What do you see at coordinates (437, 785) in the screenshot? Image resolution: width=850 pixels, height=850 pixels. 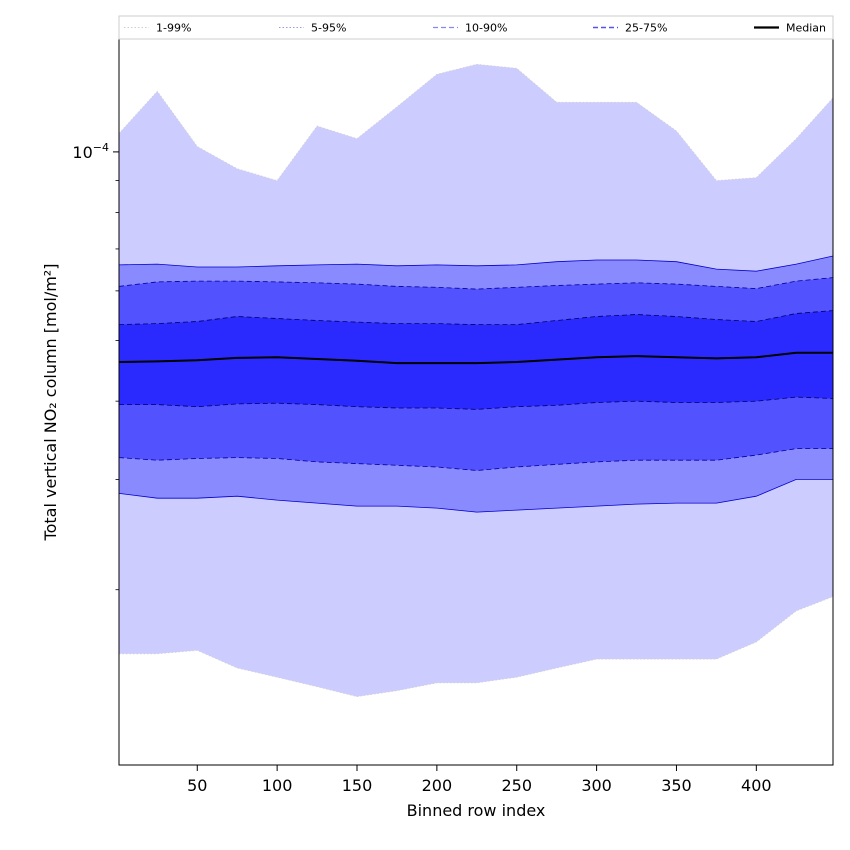 I see `x-tick-label: 200` at bounding box center [437, 785].